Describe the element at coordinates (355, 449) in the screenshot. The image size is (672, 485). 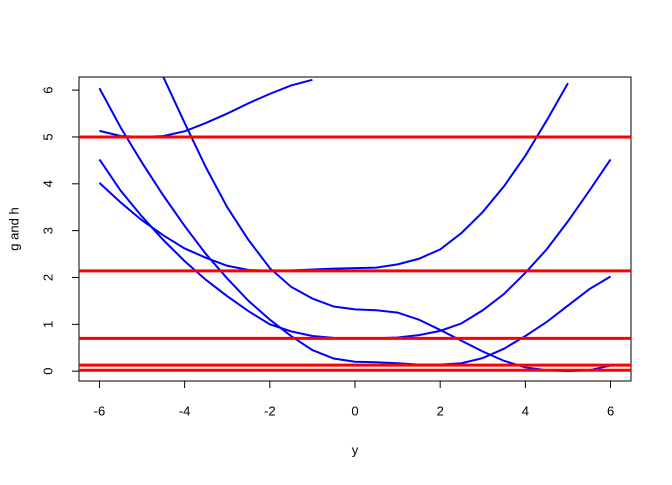
I see `x-axis-label: y` at that location.